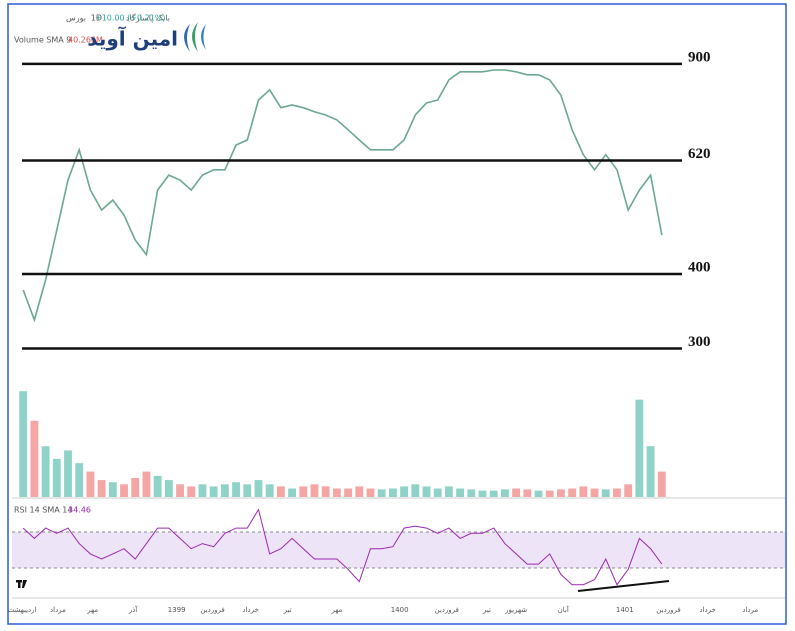  I want to click on exchange: بورس, so click(76, 18).